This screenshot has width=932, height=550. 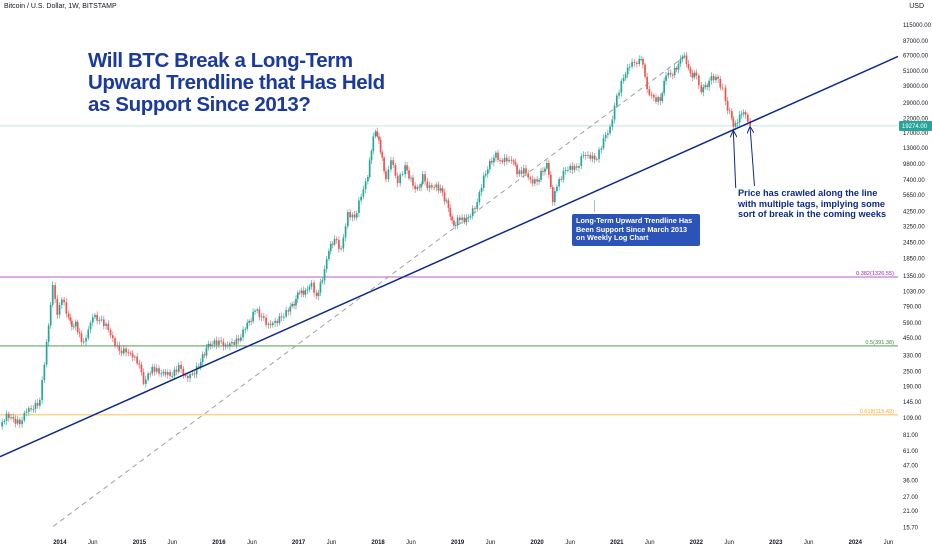 I want to click on arrow-layer, so click(x=674, y=169).